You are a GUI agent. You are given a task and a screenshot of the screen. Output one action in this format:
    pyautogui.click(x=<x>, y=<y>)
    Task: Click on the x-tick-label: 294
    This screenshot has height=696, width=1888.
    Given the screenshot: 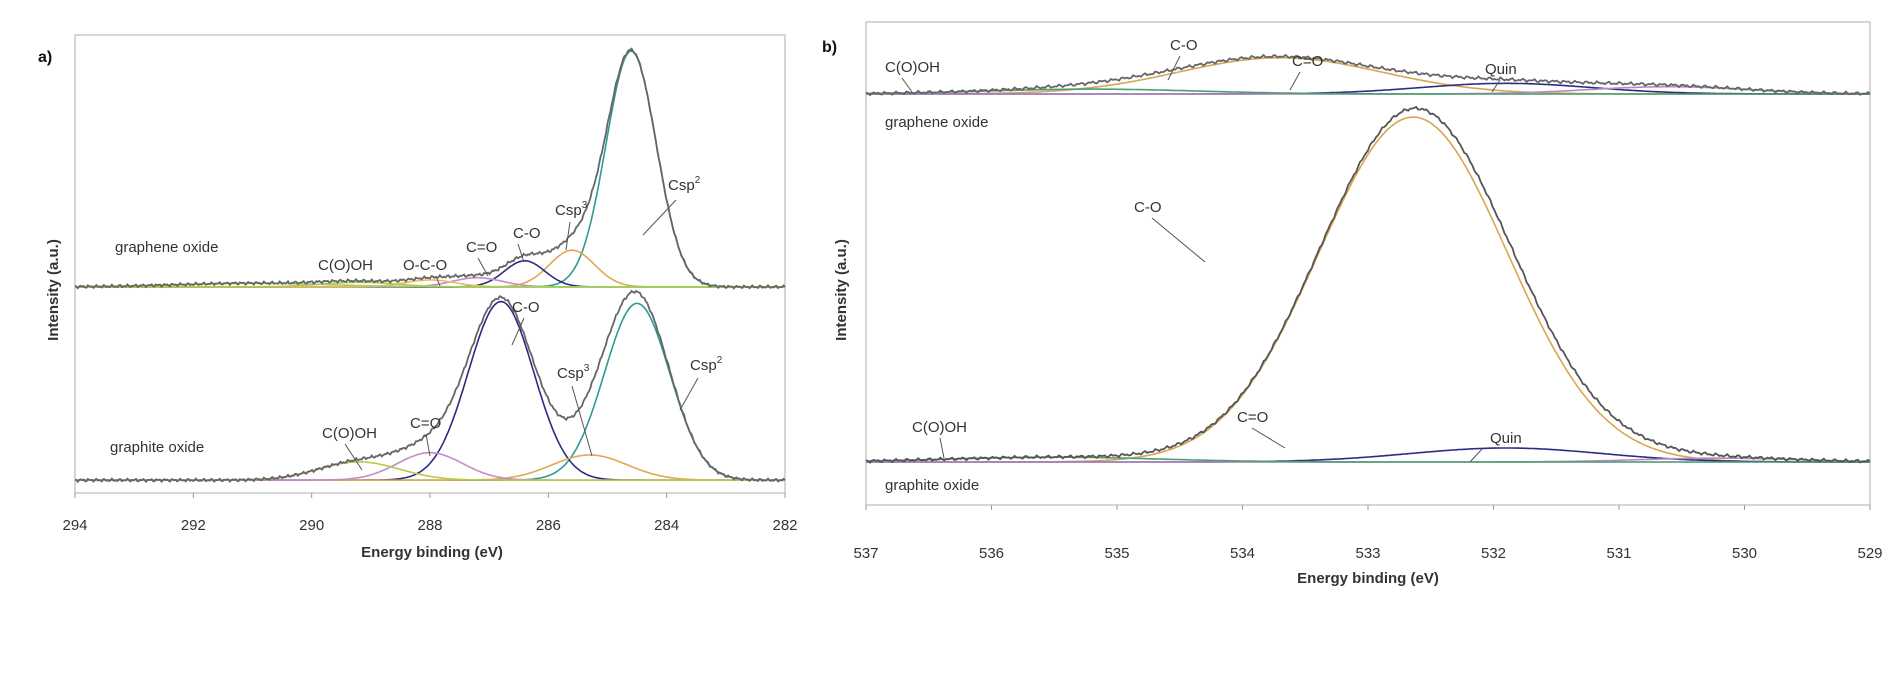 What is the action you would take?
    pyautogui.click(x=74, y=525)
    